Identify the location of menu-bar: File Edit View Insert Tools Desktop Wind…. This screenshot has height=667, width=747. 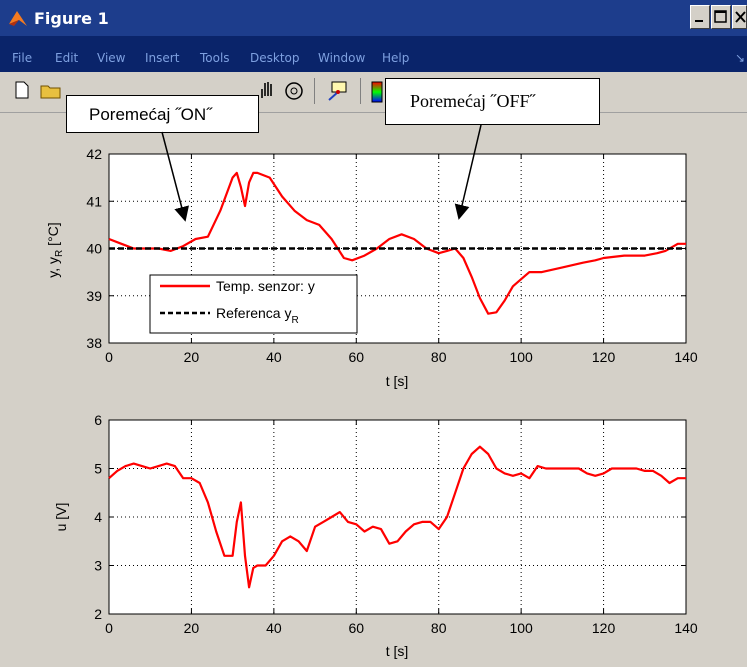
(373, 54).